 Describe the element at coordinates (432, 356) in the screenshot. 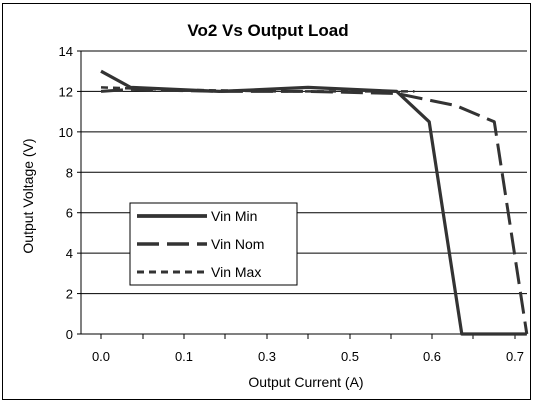

I see `x-tick-label: 0.6` at that location.